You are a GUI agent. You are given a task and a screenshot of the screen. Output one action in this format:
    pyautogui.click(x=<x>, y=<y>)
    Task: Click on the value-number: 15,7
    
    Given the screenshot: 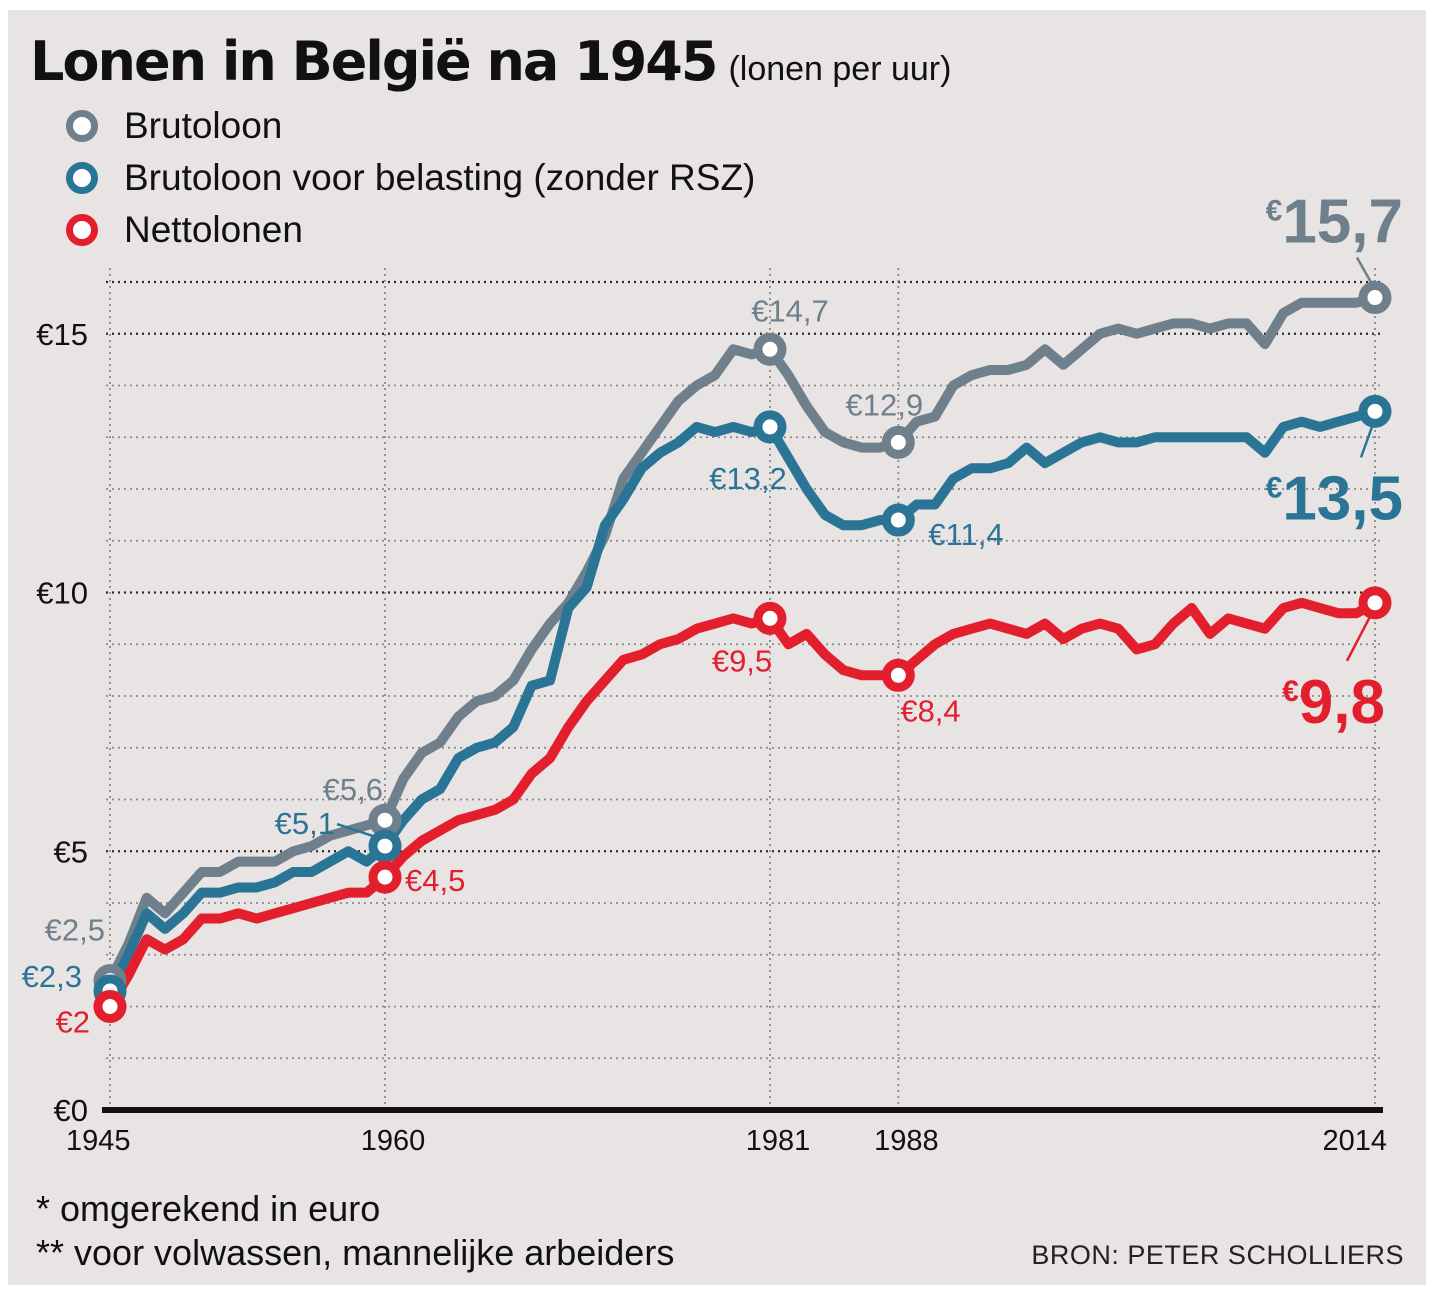 What is the action you would take?
    pyautogui.click(x=1342, y=222)
    